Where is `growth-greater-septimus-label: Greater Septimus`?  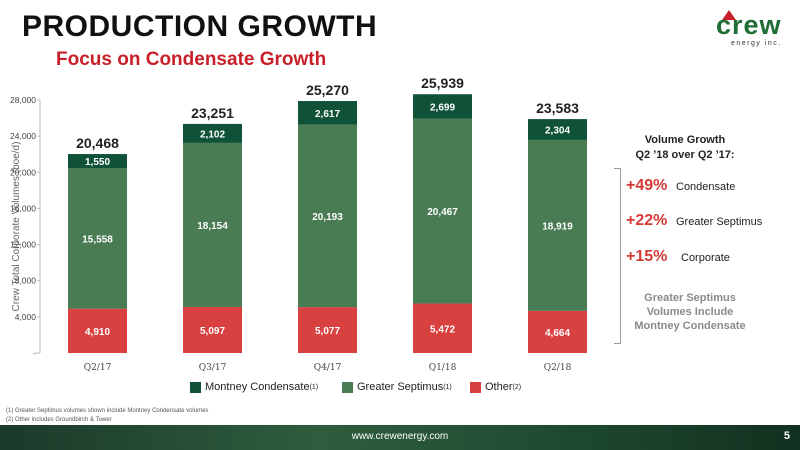
growth-greater-septimus-label: Greater Septimus is located at coordinates (719, 222).